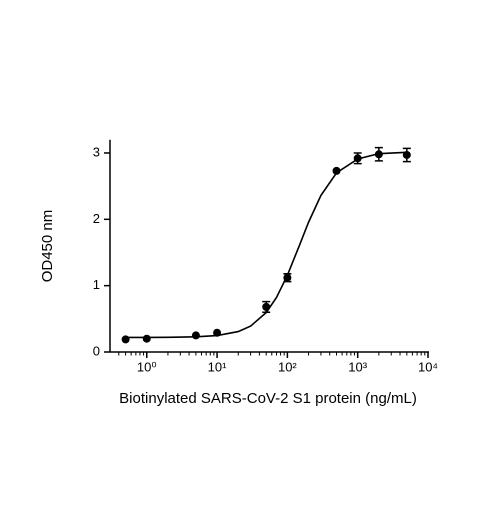  What do you see at coordinates (147, 366) in the screenshot?
I see `x-tick-label: 10⁰` at bounding box center [147, 366].